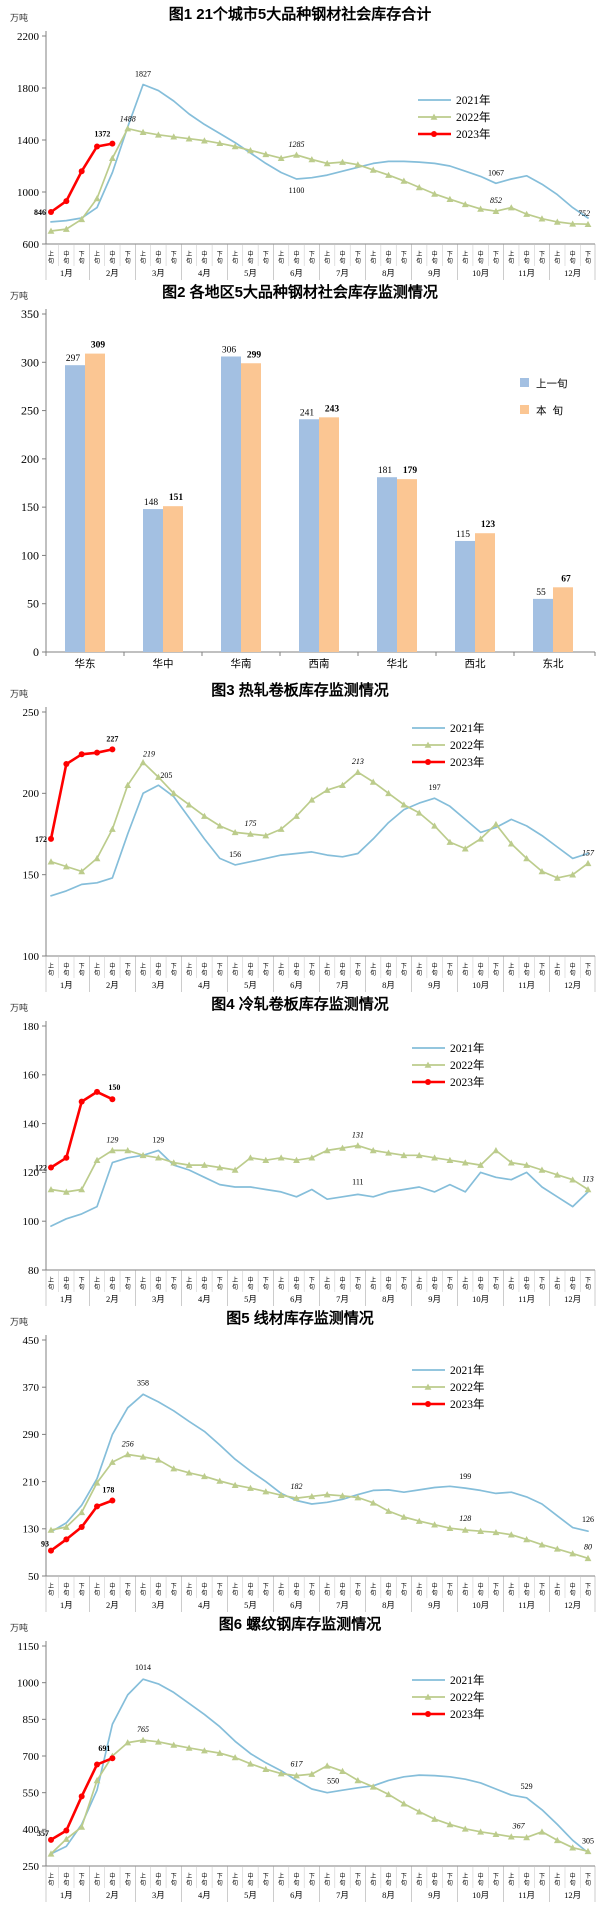 The height and width of the screenshot is (1909, 600). Describe the element at coordinates (448, 745) in the screenshot. I see `legend: 2021年 2022年 2023年` at that location.